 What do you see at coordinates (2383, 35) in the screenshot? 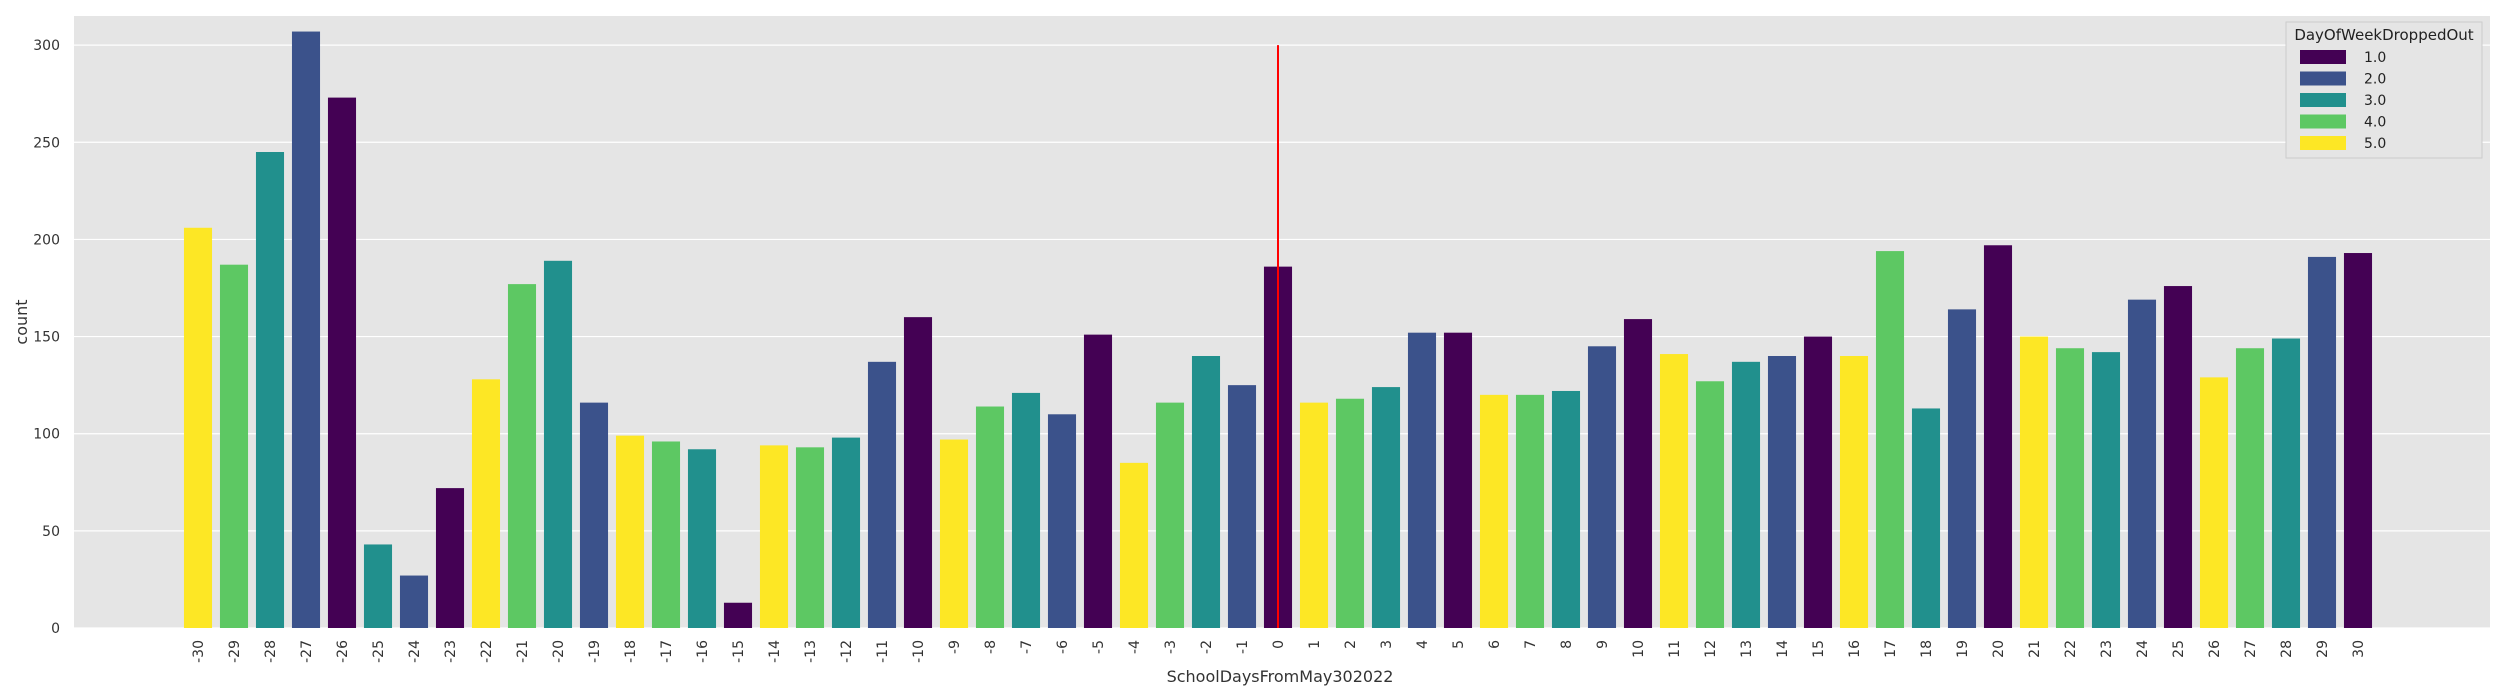
I see `legend-title: DayOfWeekDroppedOut` at bounding box center [2383, 35].